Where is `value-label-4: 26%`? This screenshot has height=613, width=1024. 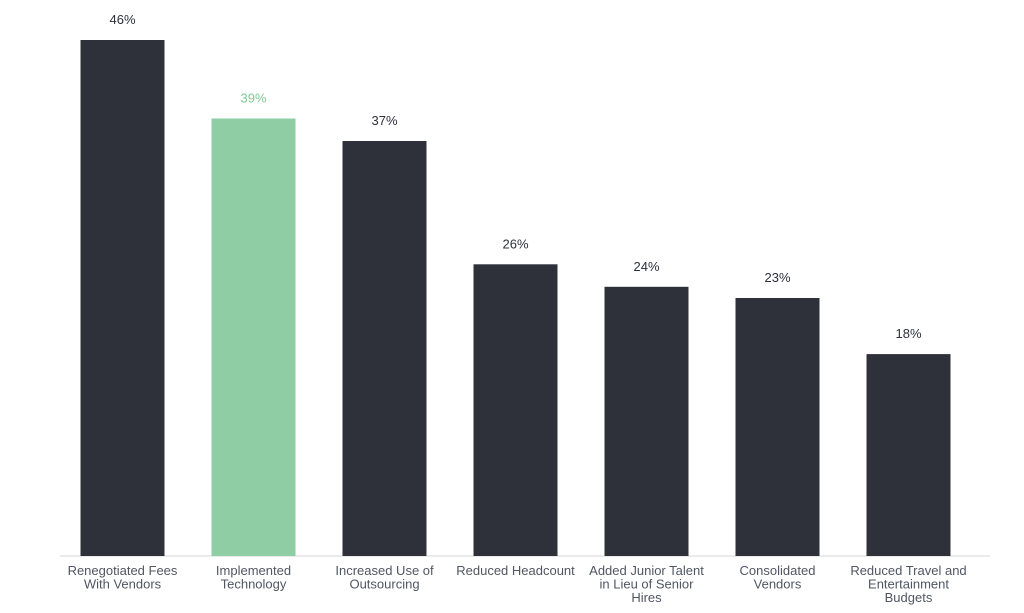 value-label-4: 26% is located at coordinates (515, 243).